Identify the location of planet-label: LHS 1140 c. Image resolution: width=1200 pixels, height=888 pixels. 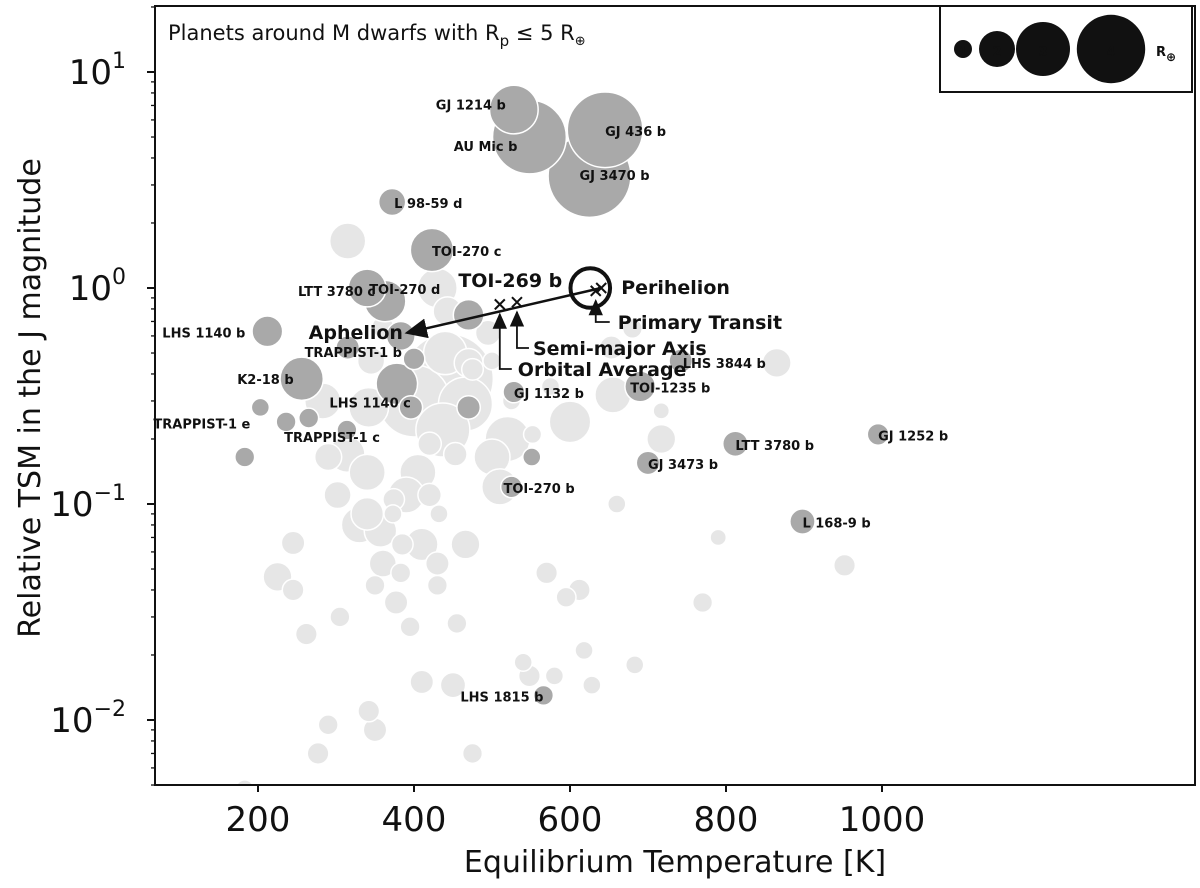
(369, 403).